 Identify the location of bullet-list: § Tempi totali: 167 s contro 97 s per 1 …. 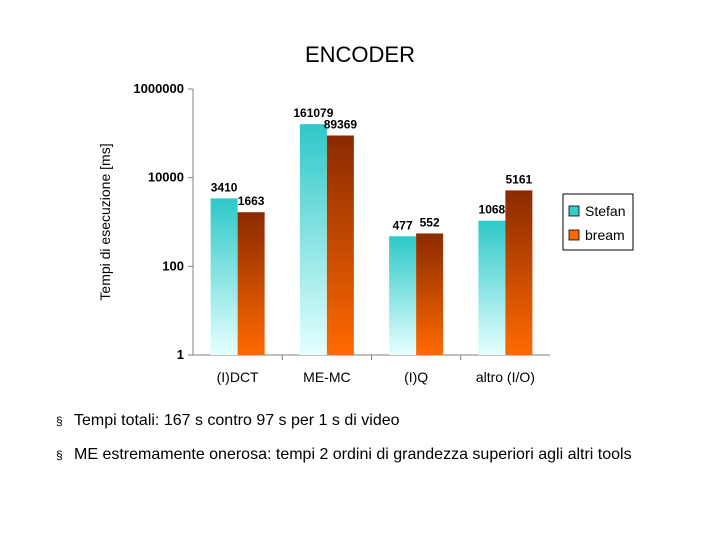
(366, 444).